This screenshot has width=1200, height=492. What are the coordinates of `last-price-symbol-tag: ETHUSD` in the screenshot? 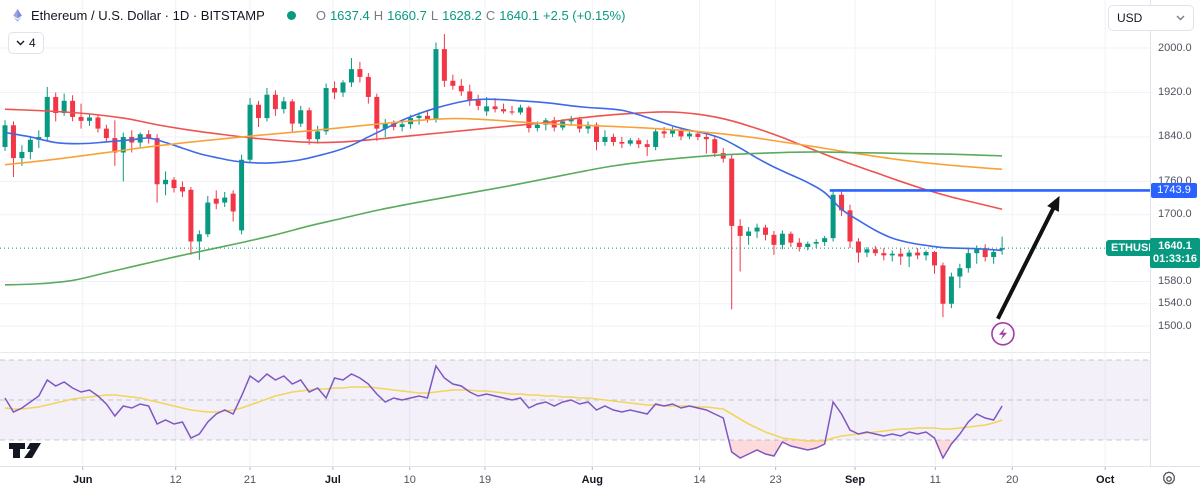 It's located at (1134, 248).